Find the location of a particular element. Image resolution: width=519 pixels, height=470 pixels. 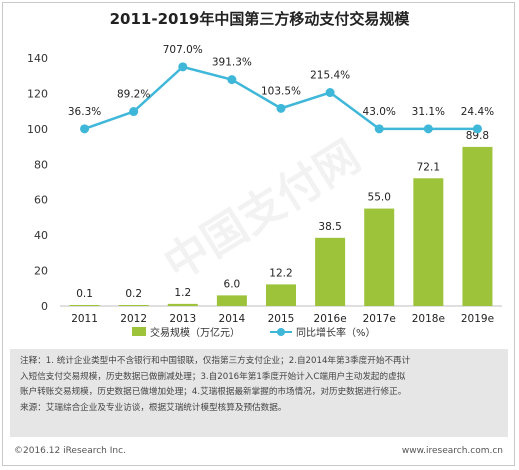

bar-value-label: 55.0 is located at coordinates (379, 198).